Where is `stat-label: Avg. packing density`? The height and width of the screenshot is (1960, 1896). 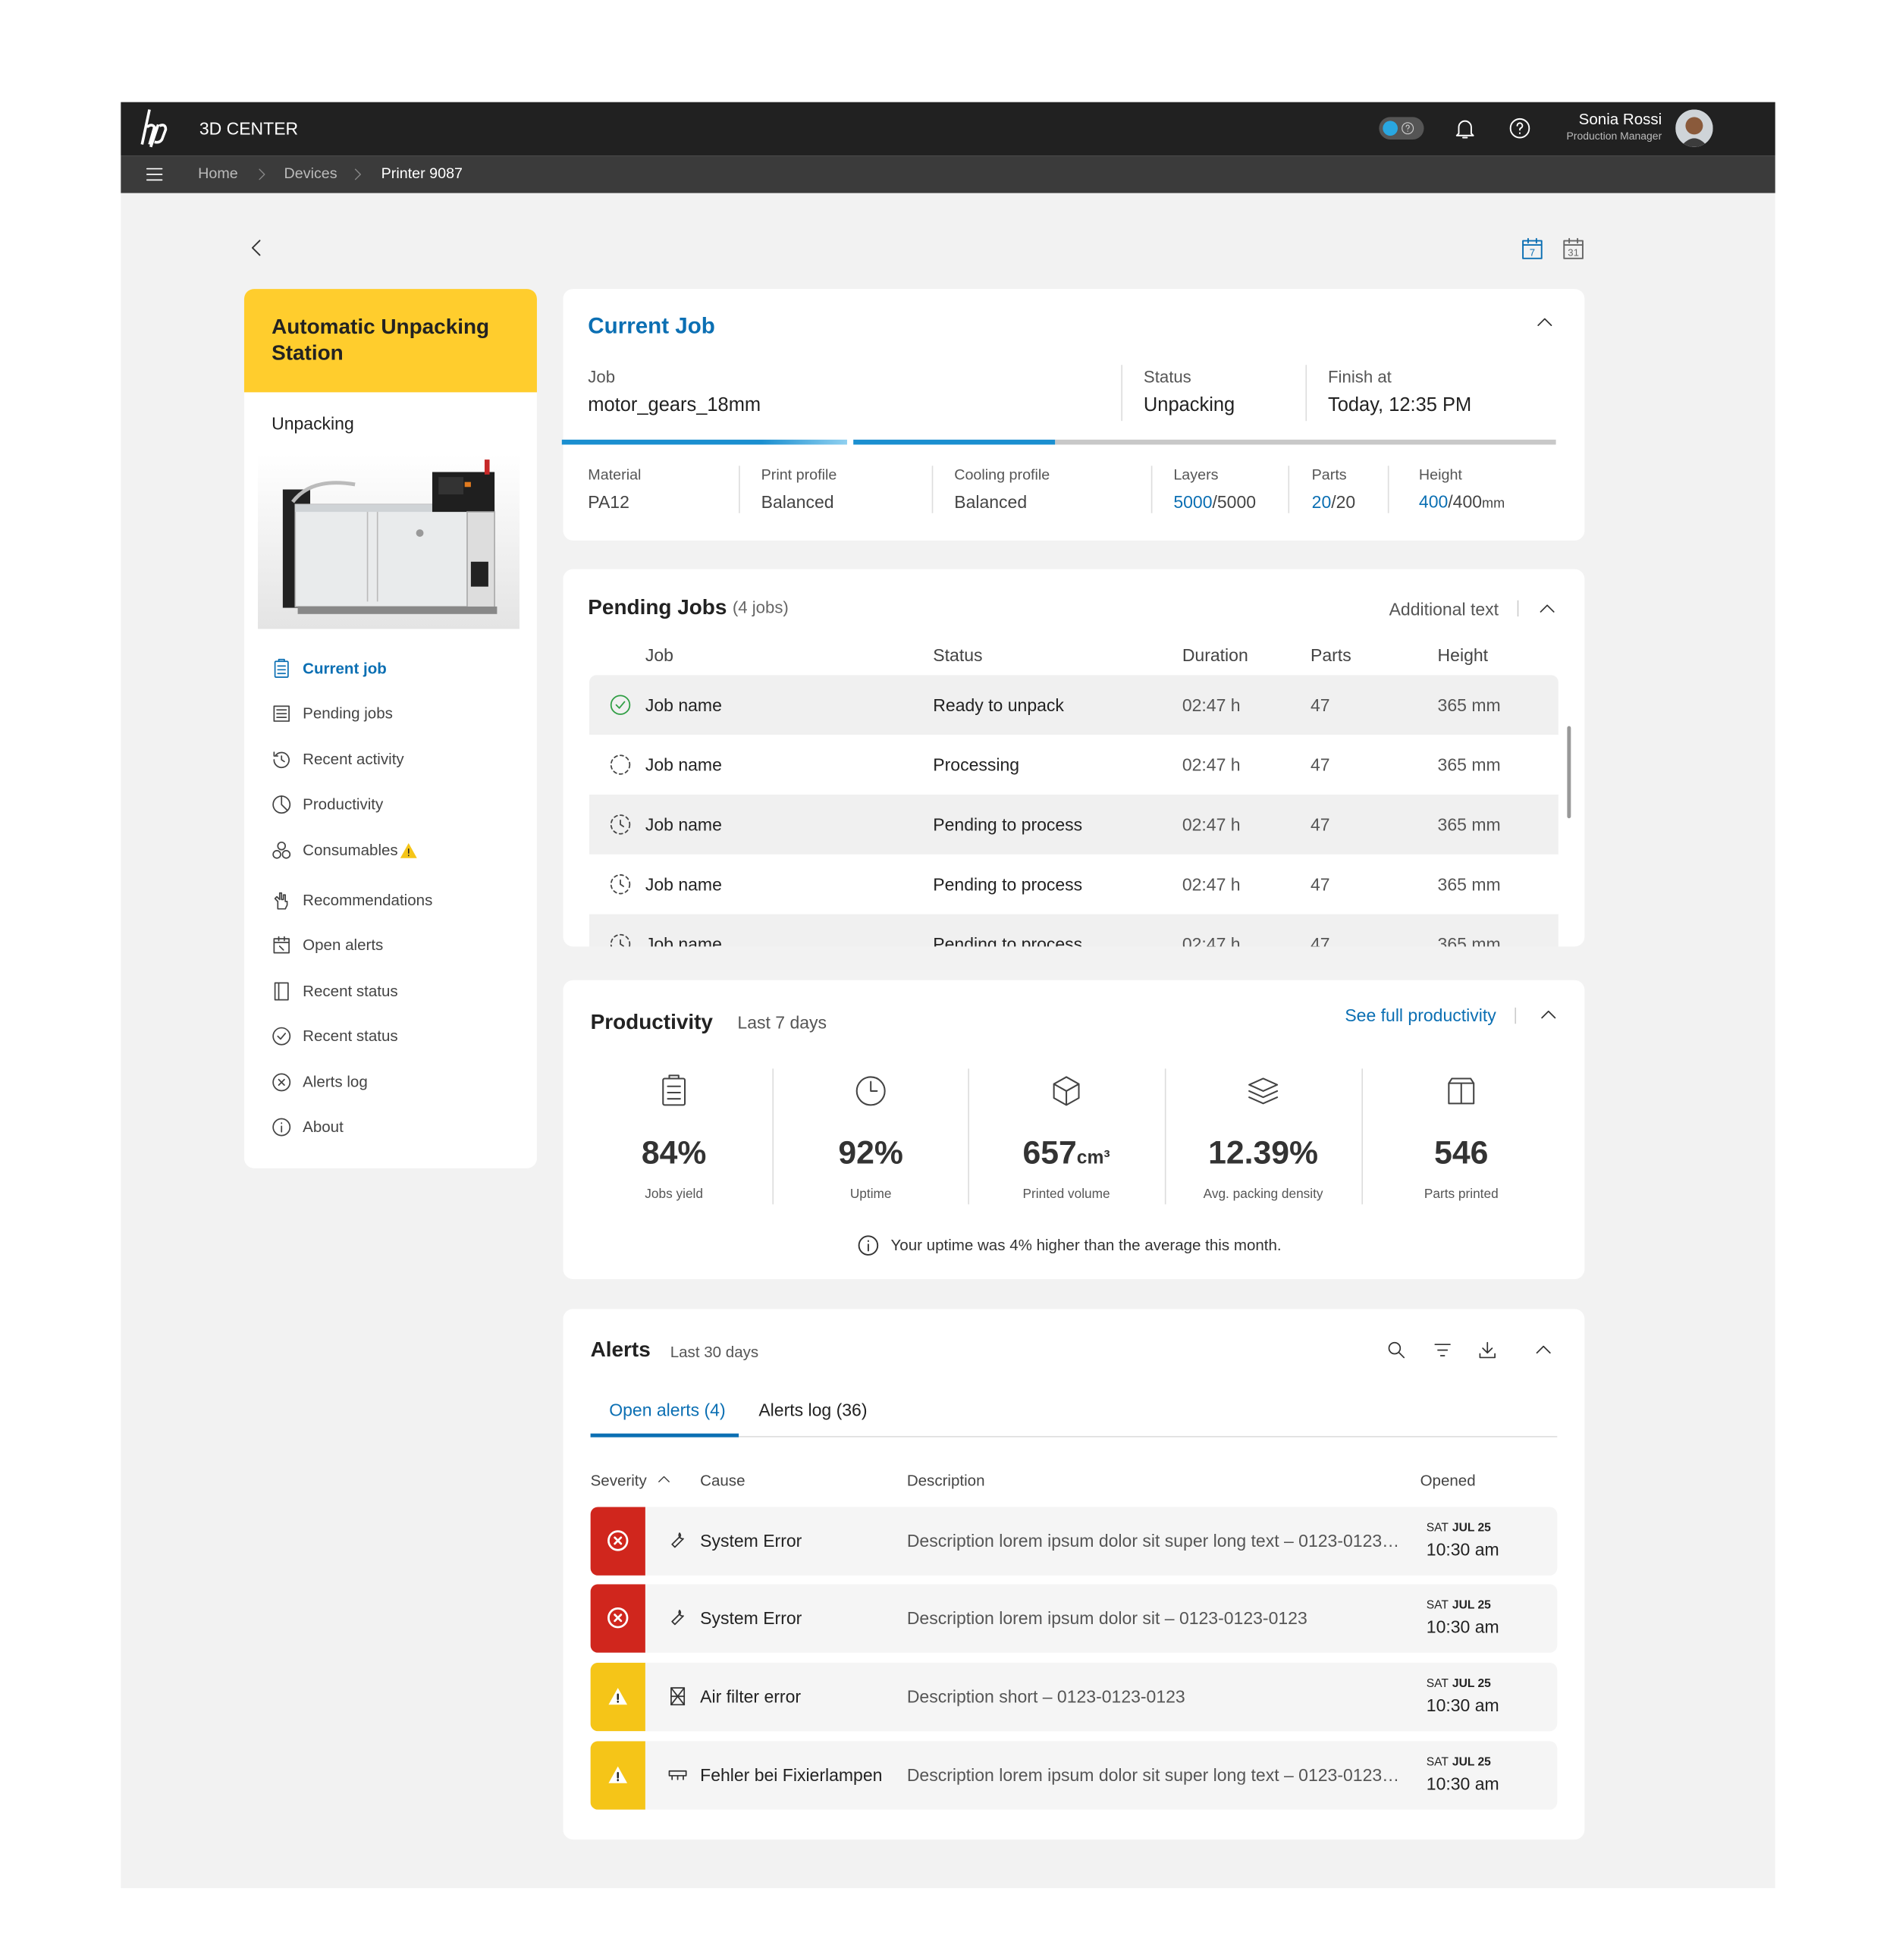
stat-label: Avg. packing density is located at coordinates (1263, 1195).